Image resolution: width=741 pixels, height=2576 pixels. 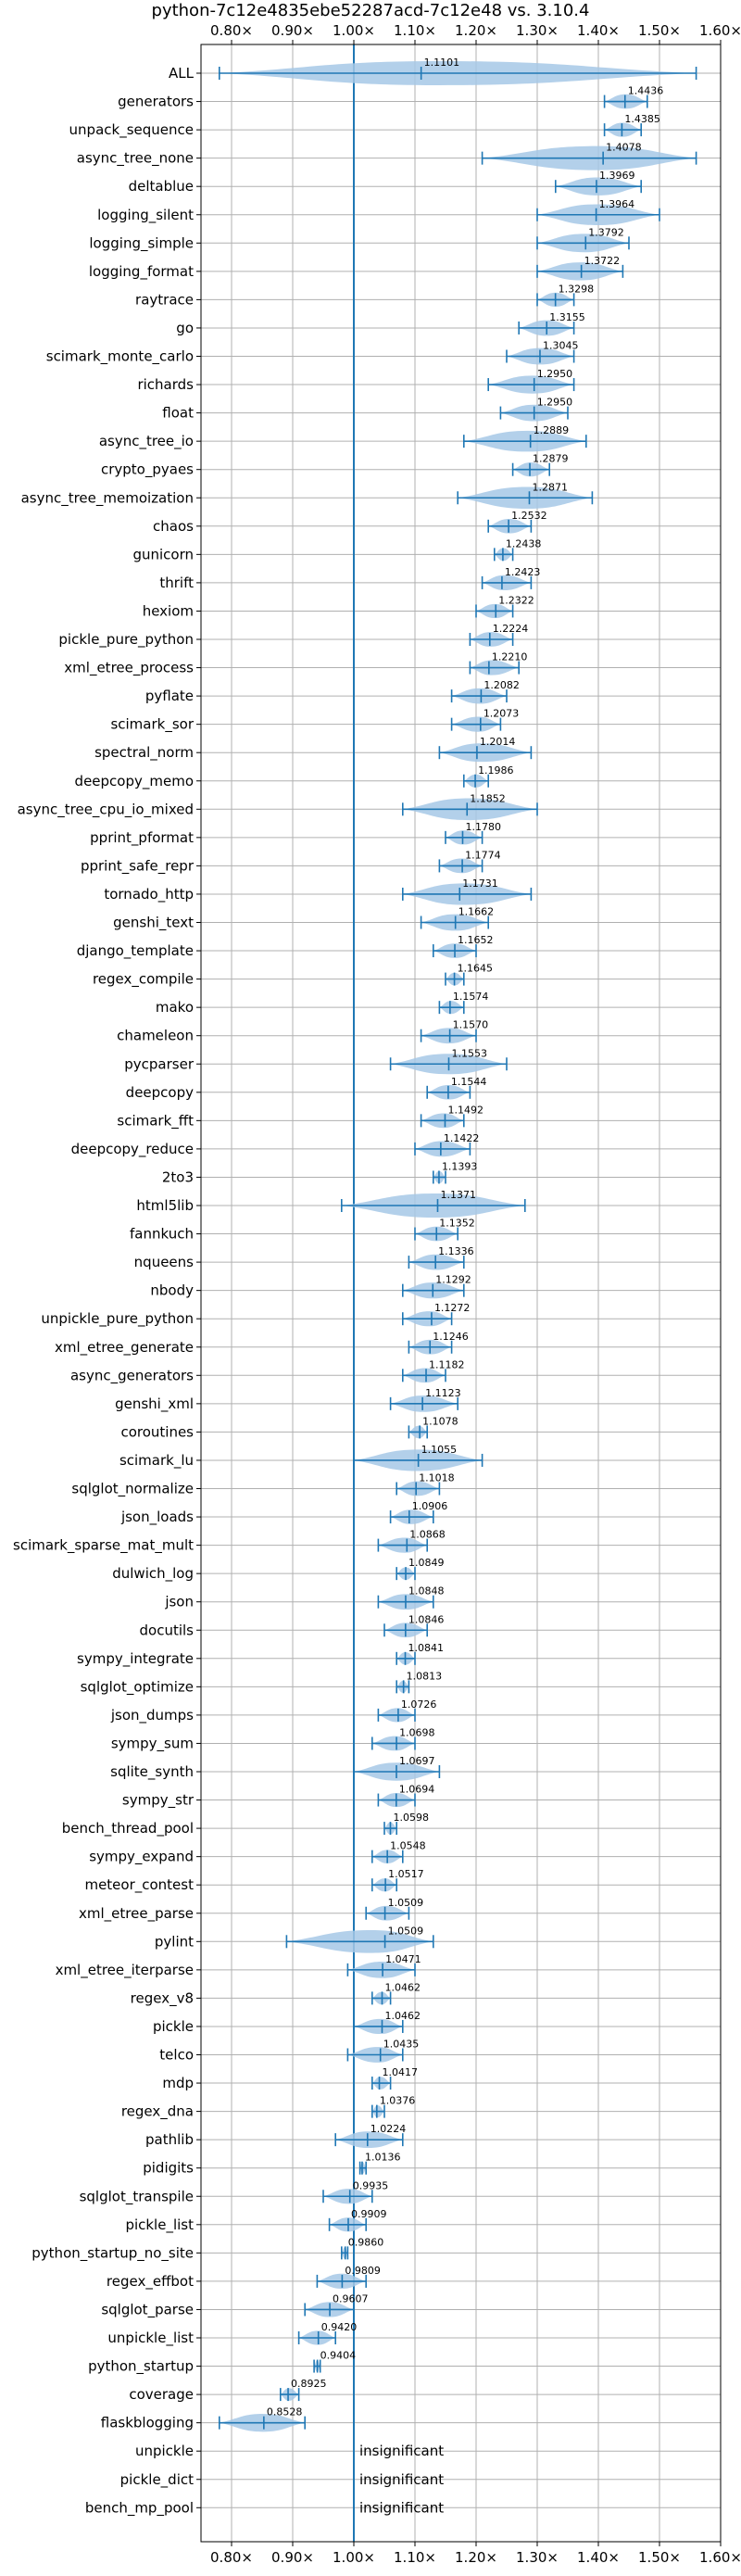 What do you see at coordinates (659, 31) in the screenshot?
I see `x-tick-label-top: 1.50×` at bounding box center [659, 31].